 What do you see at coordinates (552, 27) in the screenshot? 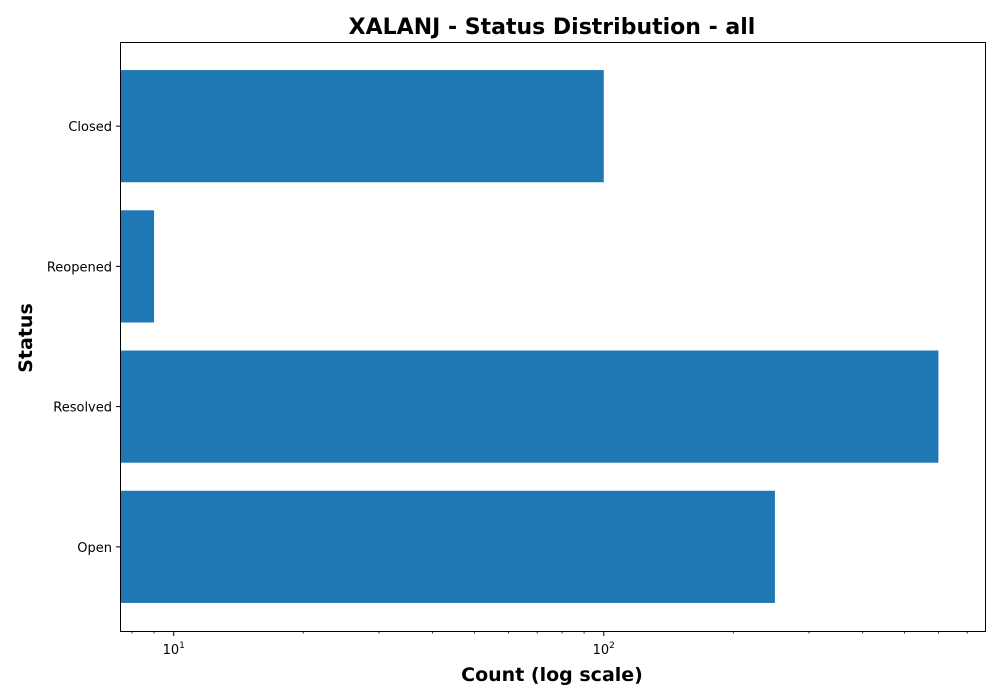
I see `chart-title: XALANJ - Status Distribution - all` at bounding box center [552, 27].